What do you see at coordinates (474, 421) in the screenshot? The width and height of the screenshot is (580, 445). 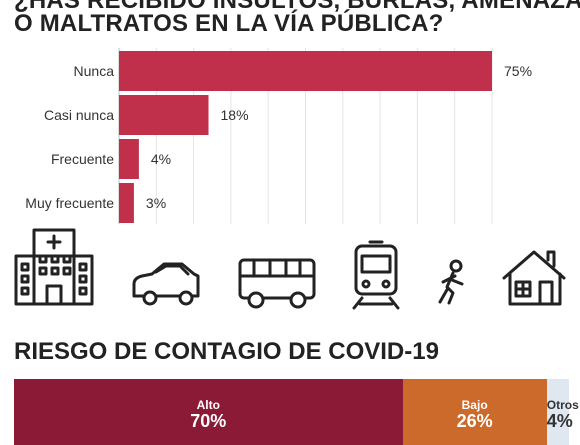 I see `segment-value: 26%` at bounding box center [474, 421].